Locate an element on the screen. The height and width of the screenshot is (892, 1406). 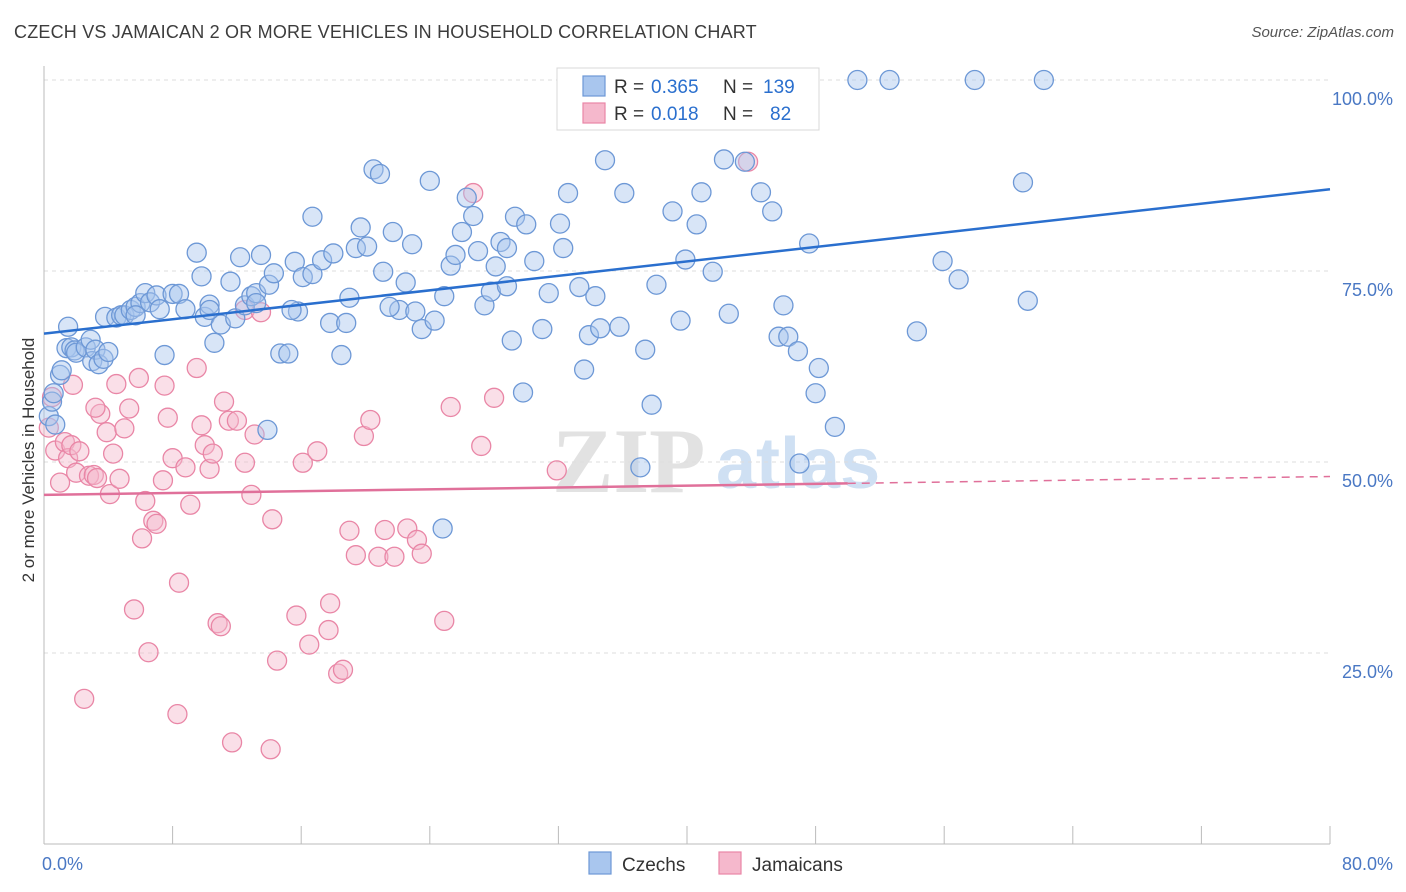
legend-n-value-czechs: 139 is located at coordinates (779, 87).